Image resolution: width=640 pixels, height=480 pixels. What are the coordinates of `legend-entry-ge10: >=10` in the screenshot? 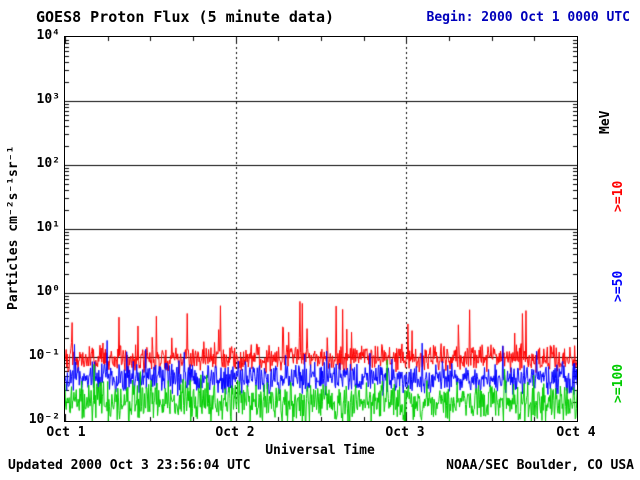 It's located at (618, 196).